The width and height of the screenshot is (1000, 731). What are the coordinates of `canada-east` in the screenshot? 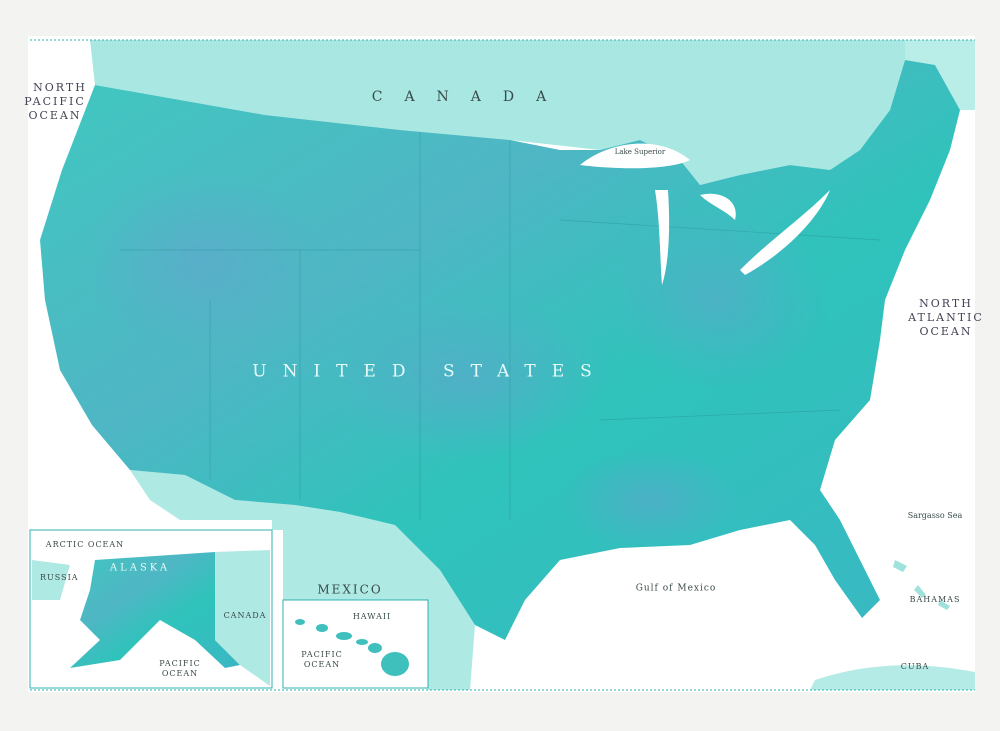 It's located at (940, 75).